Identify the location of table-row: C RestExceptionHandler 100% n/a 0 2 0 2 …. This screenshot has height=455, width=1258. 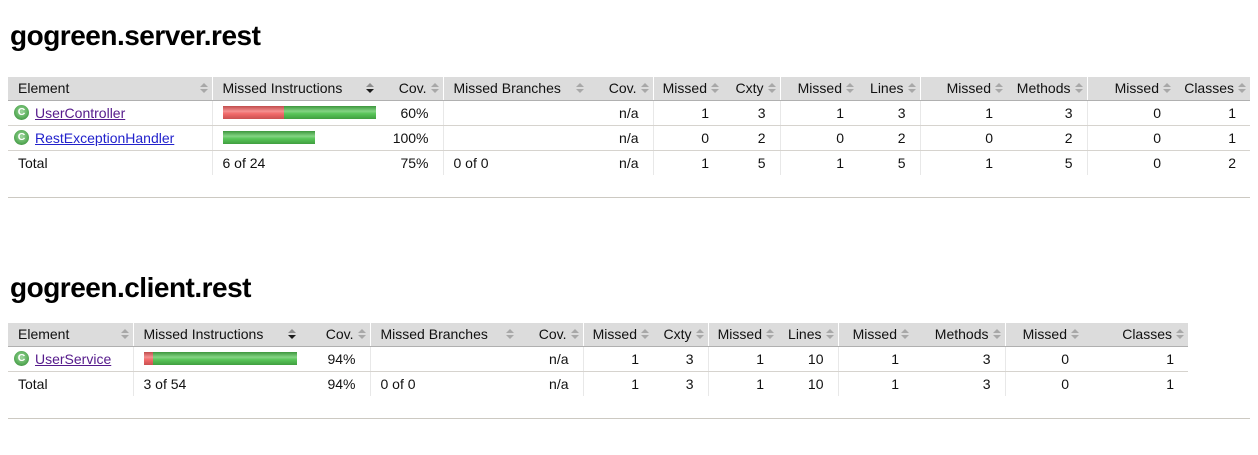
(629, 138).